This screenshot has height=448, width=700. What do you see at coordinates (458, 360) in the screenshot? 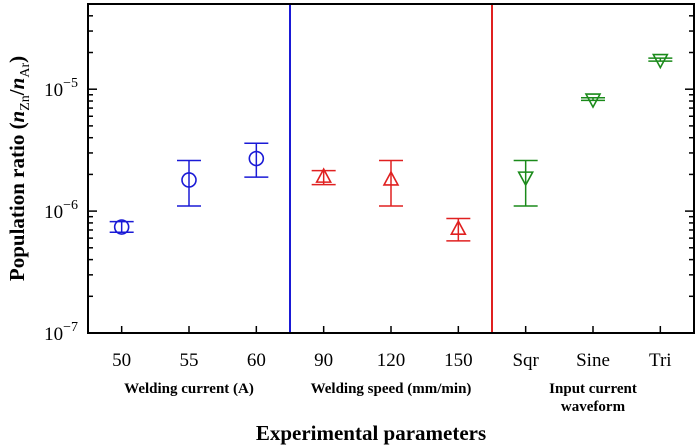
I see `x-tick-label: 150` at bounding box center [458, 360].